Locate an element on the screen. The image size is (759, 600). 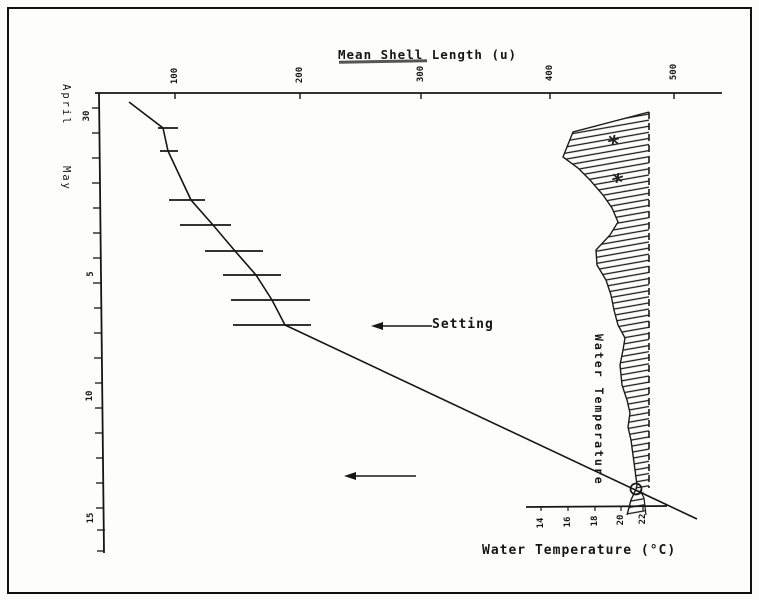
top-axis-ticks is located at coordinates (424, 96).